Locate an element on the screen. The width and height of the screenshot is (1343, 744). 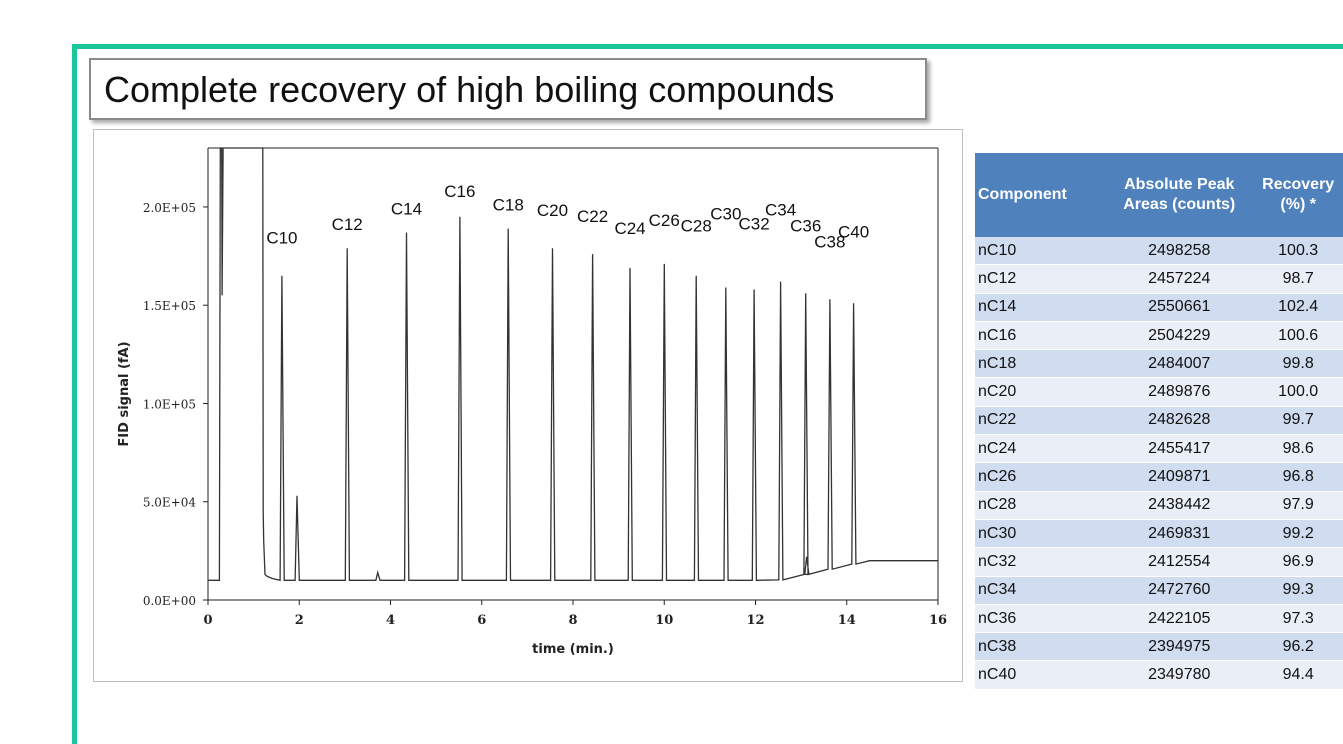
cell-peak-area: 2422105 is located at coordinates (1179, 619).